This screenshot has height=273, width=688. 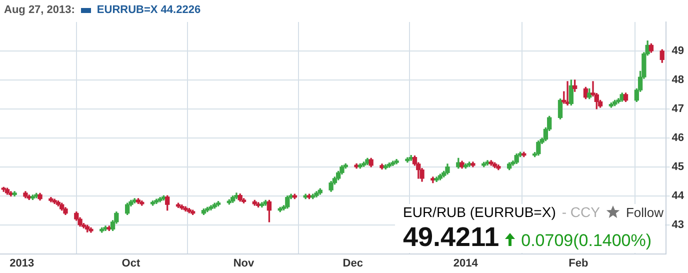 I want to click on x-tick-label: Dec, so click(x=352, y=263).